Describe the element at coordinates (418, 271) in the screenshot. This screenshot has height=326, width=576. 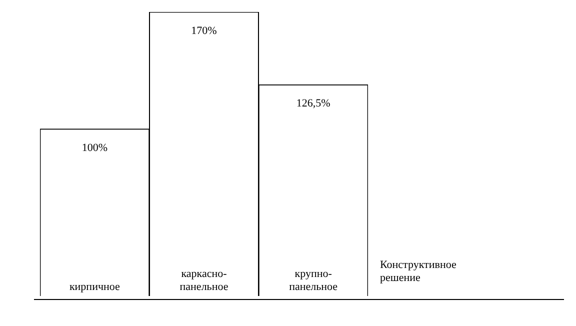
I see `x-axis-title: Конструктивное решение` at that location.